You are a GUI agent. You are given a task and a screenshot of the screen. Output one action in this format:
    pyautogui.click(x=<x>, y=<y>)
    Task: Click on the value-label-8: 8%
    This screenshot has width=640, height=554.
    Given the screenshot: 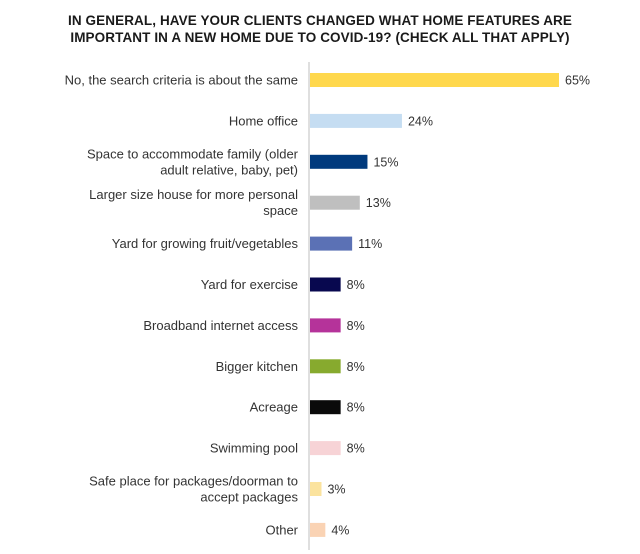 What is the action you would take?
    pyautogui.click(x=356, y=408)
    